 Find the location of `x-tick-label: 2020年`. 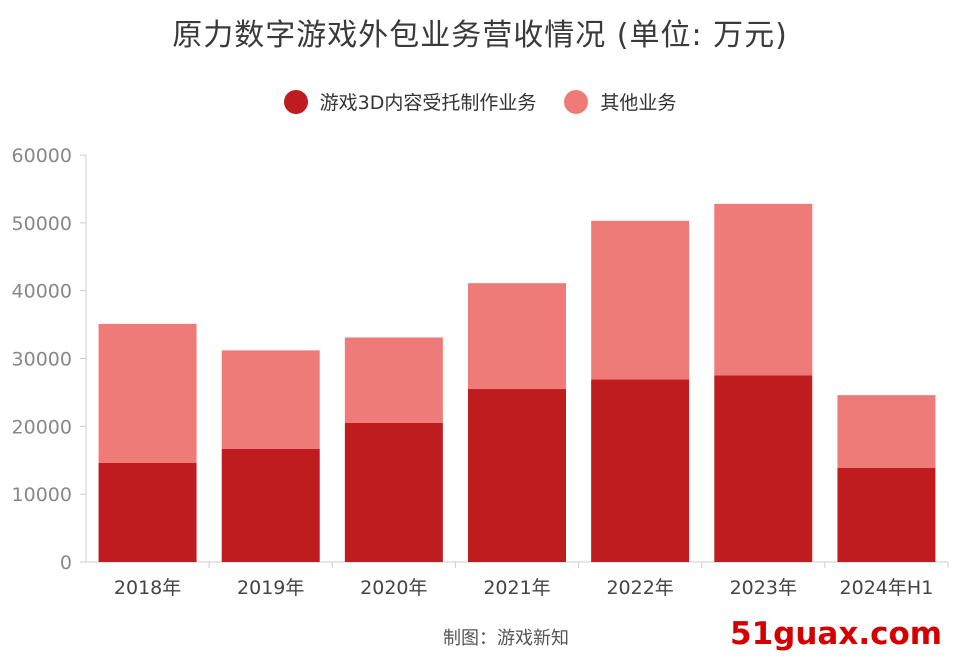

x-tick-label: 2020年 is located at coordinates (393, 588).